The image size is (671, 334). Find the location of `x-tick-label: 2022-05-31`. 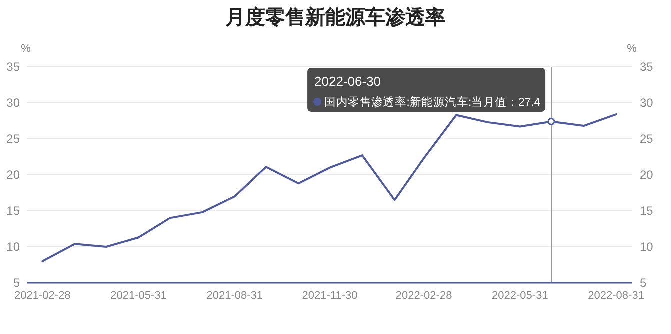

x-tick-label: 2022-05-31 is located at coordinates (520, 296).